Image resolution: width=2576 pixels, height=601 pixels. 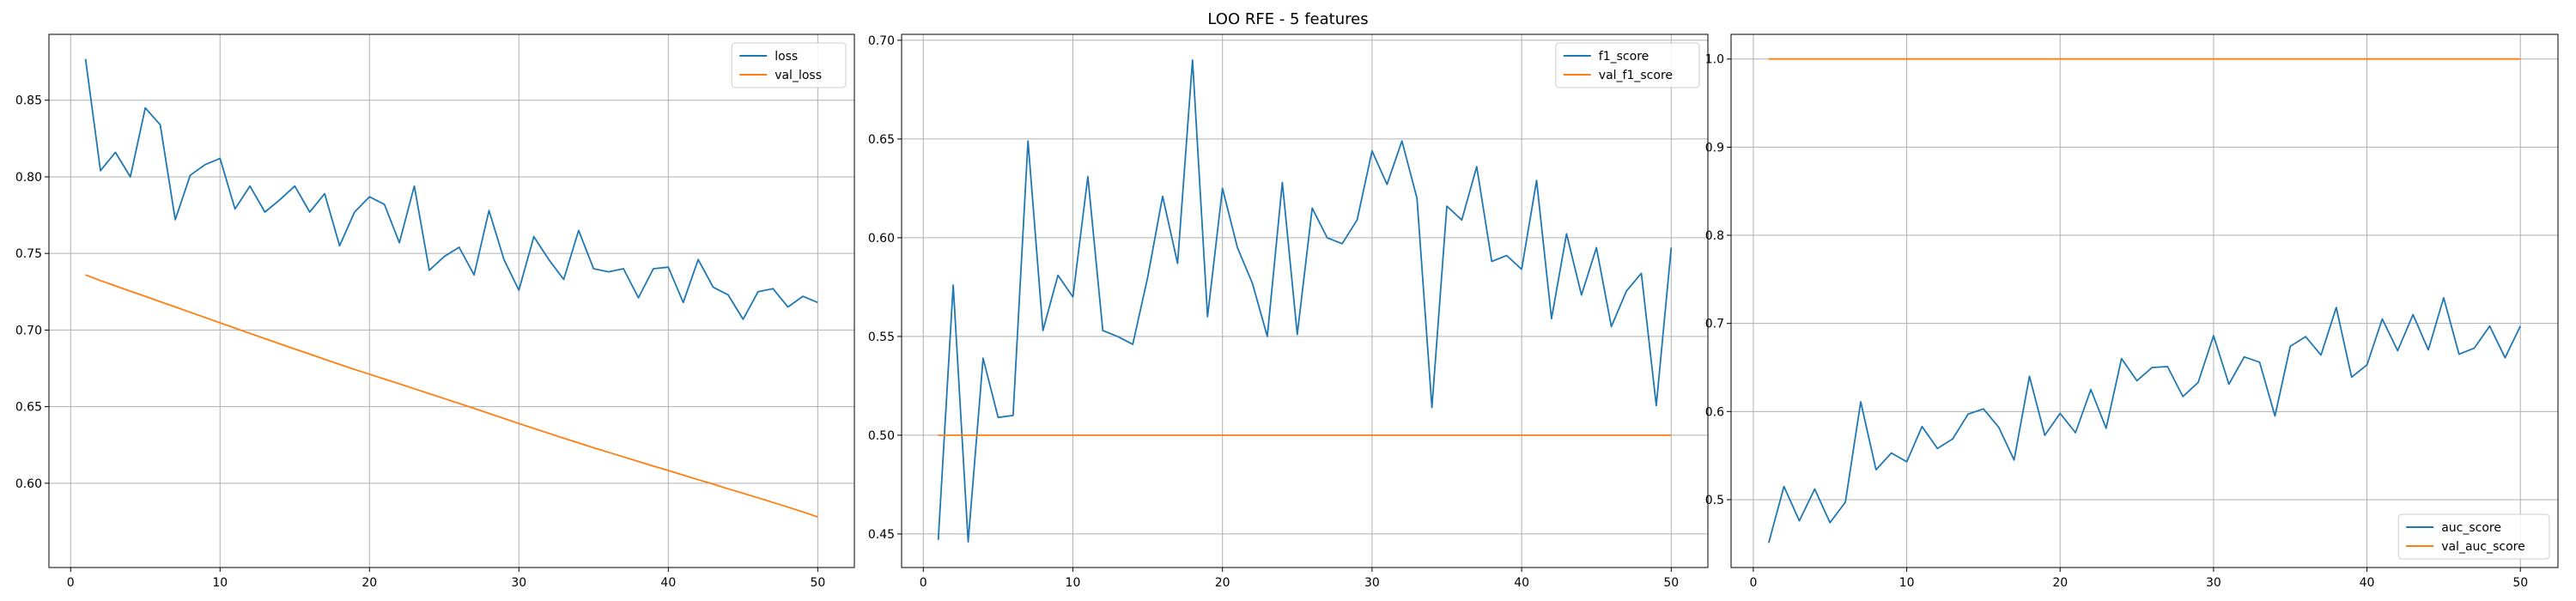 What do you see at coordinates (799, 75) in the screenshot?
I see `legend-label: val_loss` at bounding box center [799, 75].